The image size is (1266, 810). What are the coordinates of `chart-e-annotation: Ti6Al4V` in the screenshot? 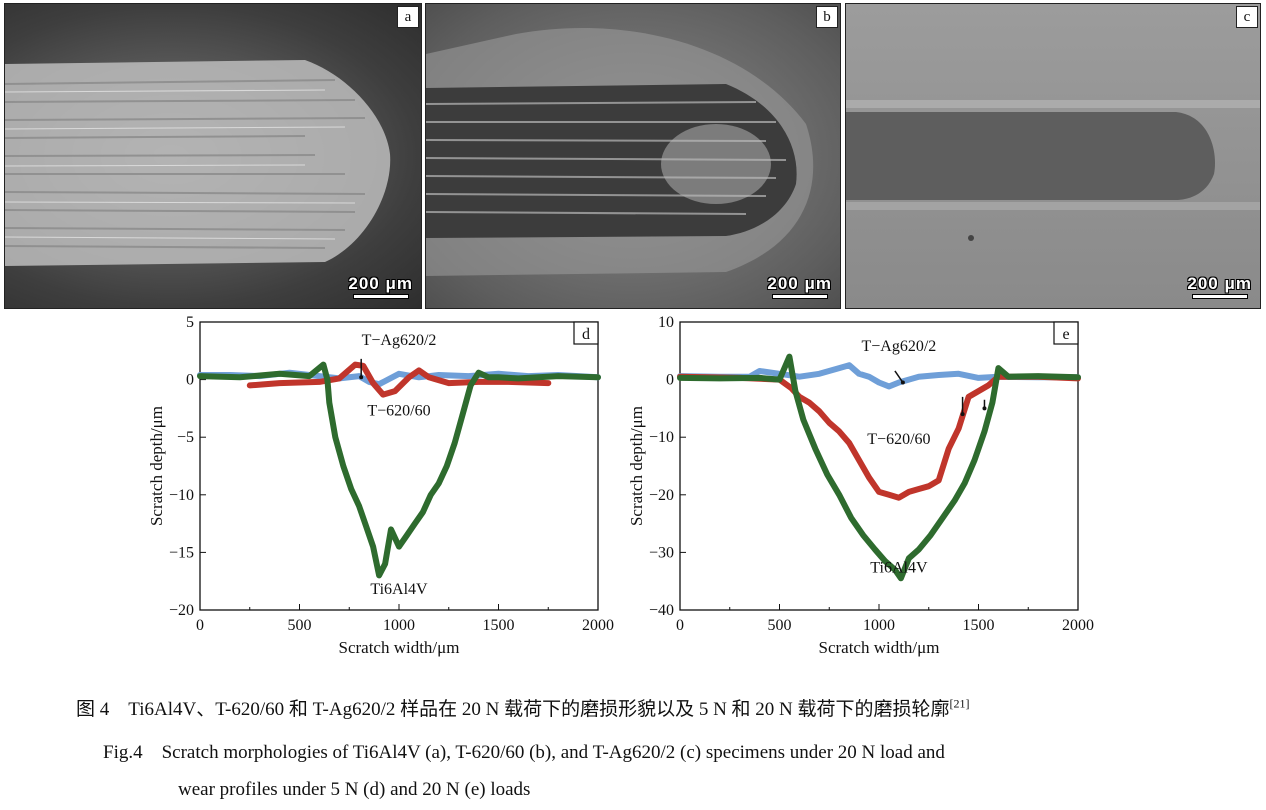 It's located at (899, 568).